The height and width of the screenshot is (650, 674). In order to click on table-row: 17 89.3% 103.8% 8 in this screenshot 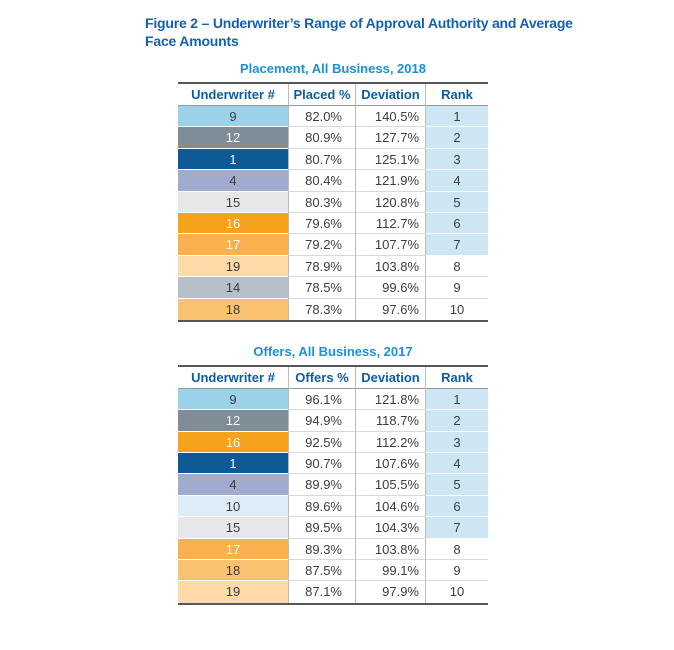, I will do `click(333, 549)`.